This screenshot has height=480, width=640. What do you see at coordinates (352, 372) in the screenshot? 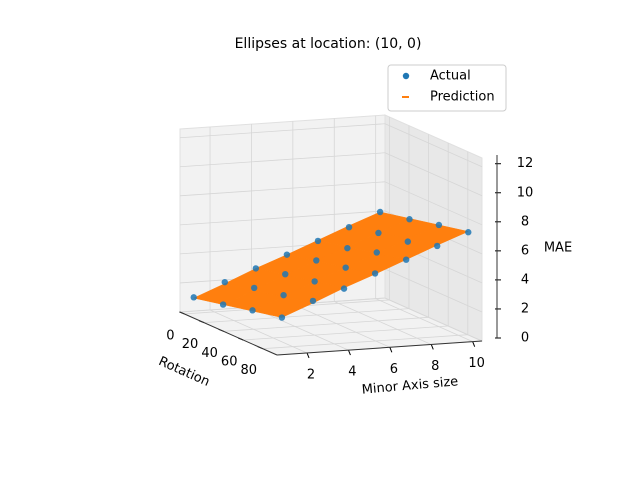
I see `y-tick-label: 4` at bounding box center [352, 372].